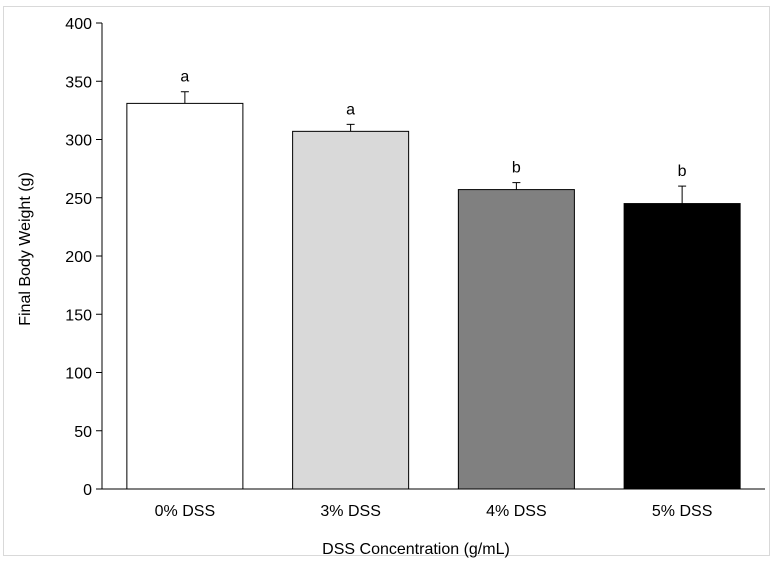 This screenshot has height=561, width=774. I want to click on error-bars, so click(433, 147).